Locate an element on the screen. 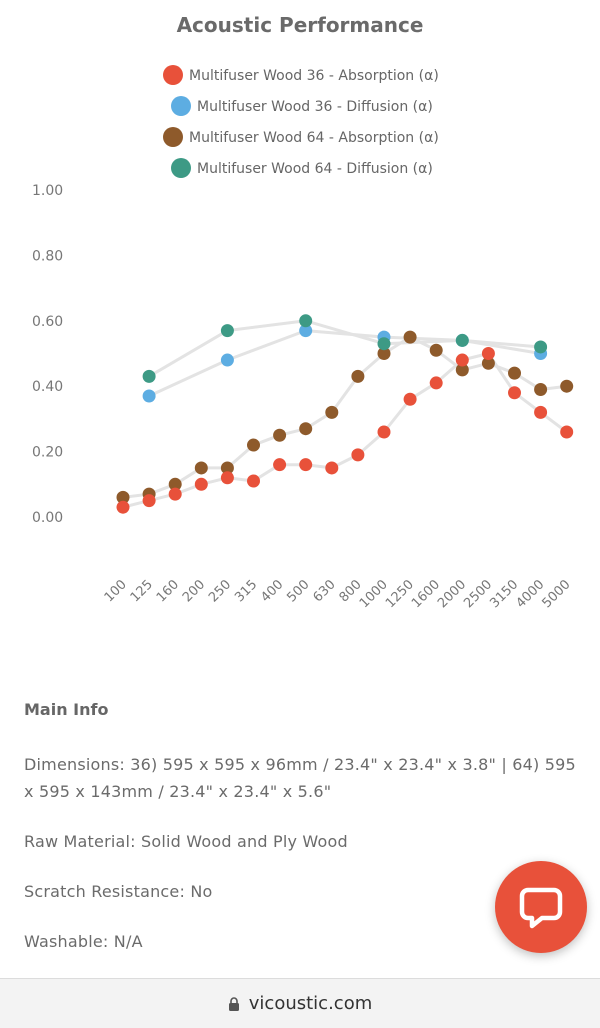 The width and height of the screenshot is (600, 1028). x-tick-label: 160 is located at coordinates (168, 591).